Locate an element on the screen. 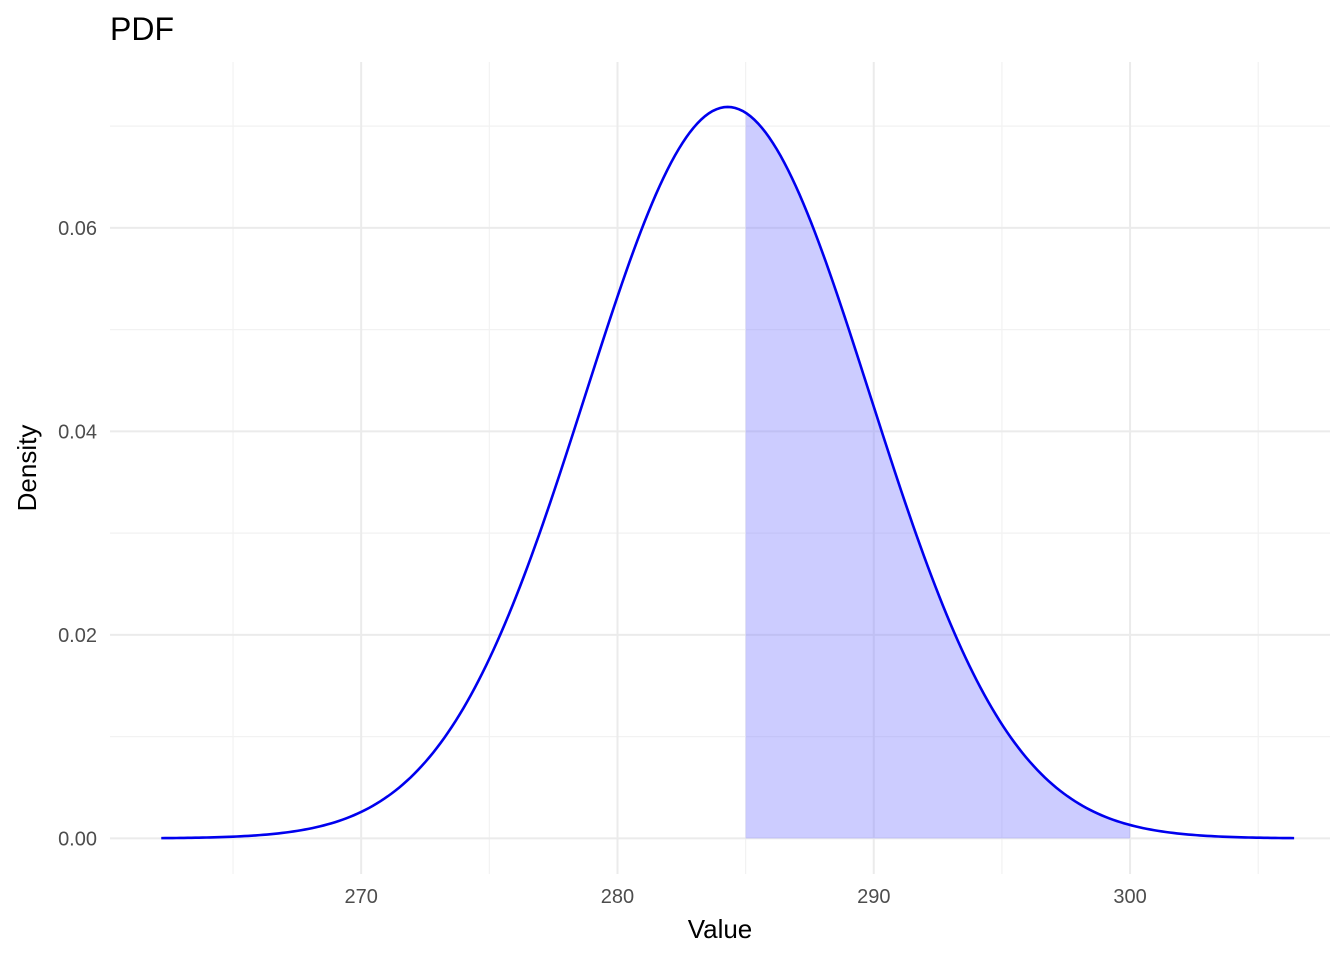 This screenshot has width=1344, height=960. x-tick-label: 280 is located at coordinates (617, 897).